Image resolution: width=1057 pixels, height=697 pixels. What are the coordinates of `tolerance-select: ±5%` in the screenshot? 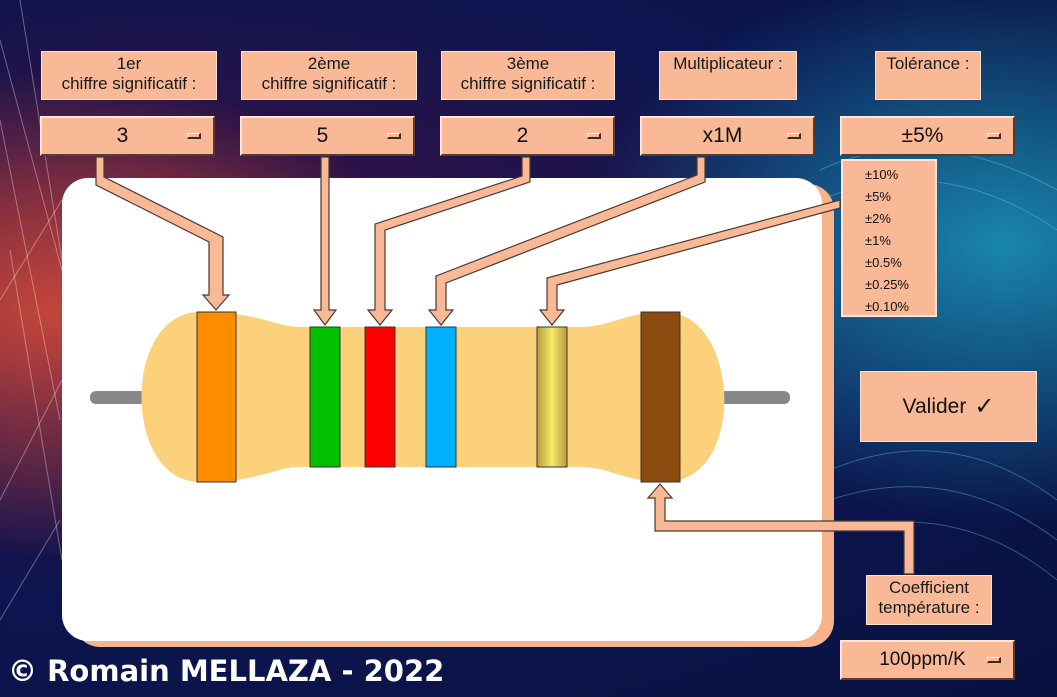 It's located at (927, 136).